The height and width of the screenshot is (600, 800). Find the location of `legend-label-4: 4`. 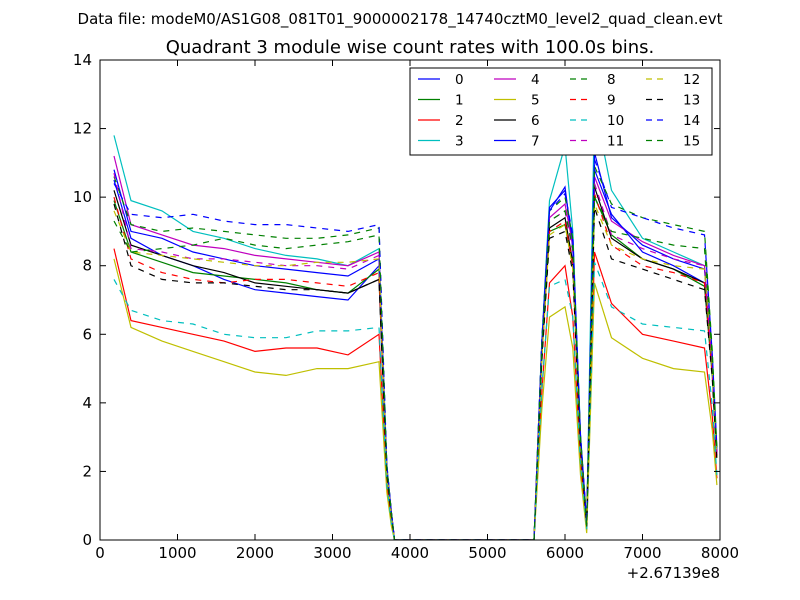

legend-label-4: 4 is located at coordinates (535, 80).